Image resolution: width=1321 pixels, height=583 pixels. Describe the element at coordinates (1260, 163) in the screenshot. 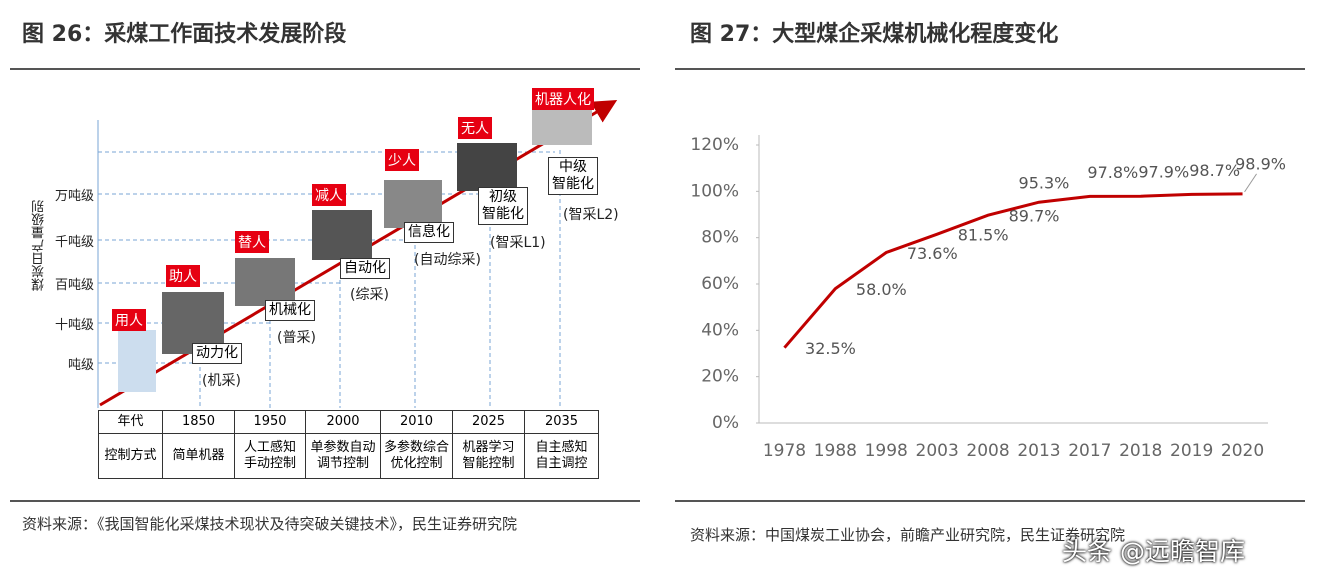

I see `data-label: 98.9%` at that location.